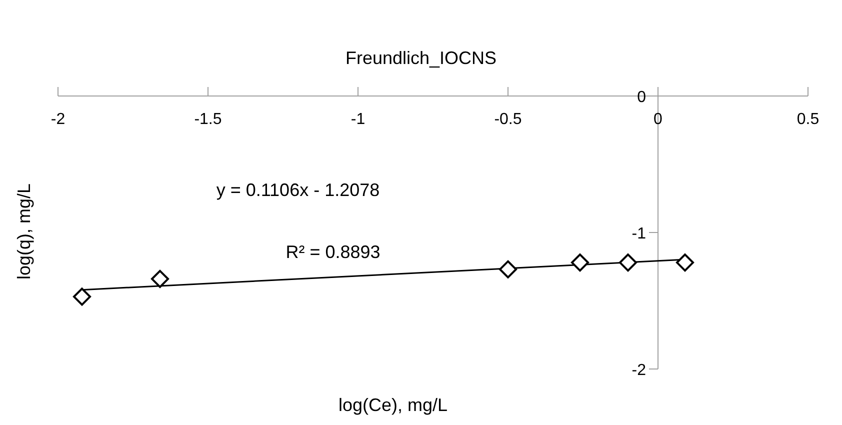 The image size is (842, 425). I want to click on x-tick-label: -1.5, so click(208, 119).